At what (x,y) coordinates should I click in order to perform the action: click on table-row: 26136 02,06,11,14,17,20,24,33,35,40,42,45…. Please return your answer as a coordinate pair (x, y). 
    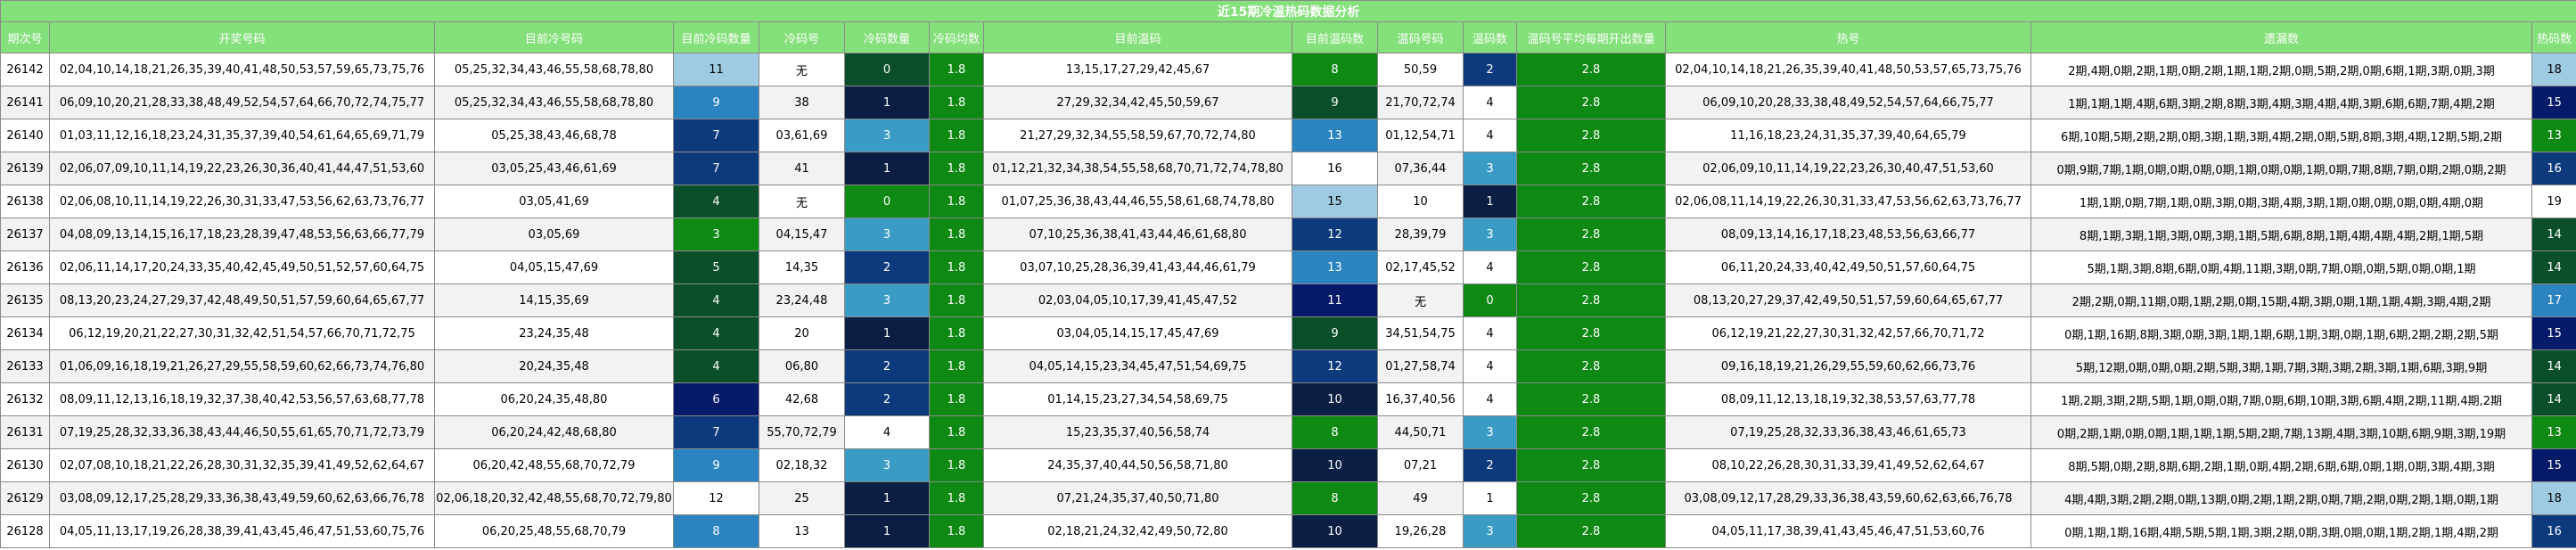
    Looking at the image, I should click on (1288, 267).